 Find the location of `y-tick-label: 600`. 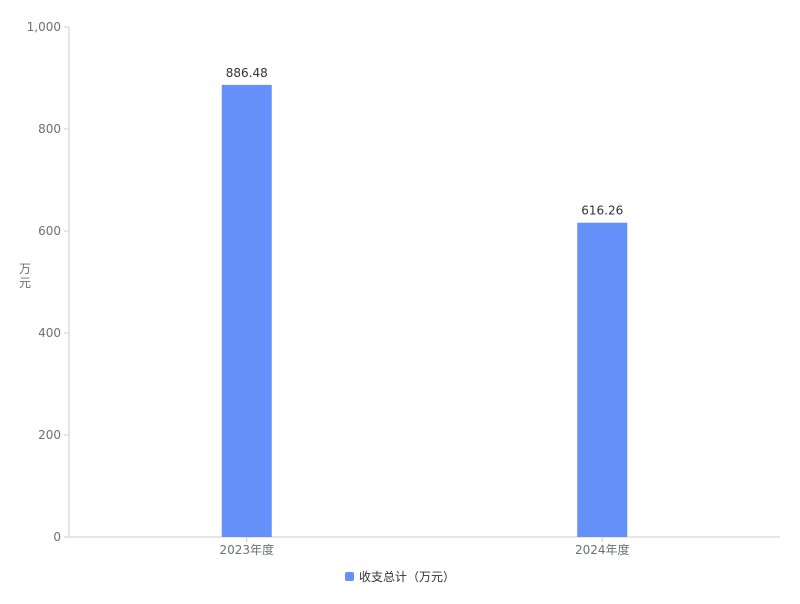

y-tick-label: 600 is located at coordinates (49, 231).